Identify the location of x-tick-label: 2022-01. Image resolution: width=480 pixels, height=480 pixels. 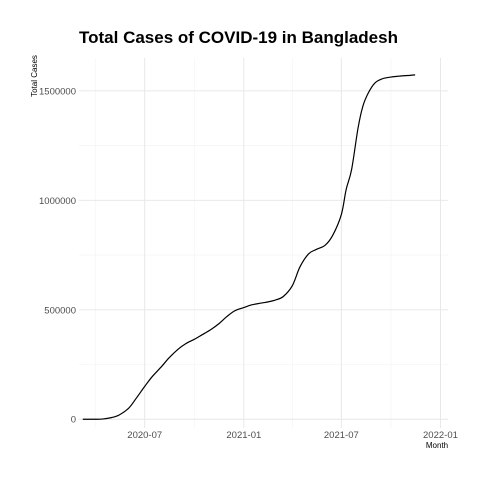
(440, 435).